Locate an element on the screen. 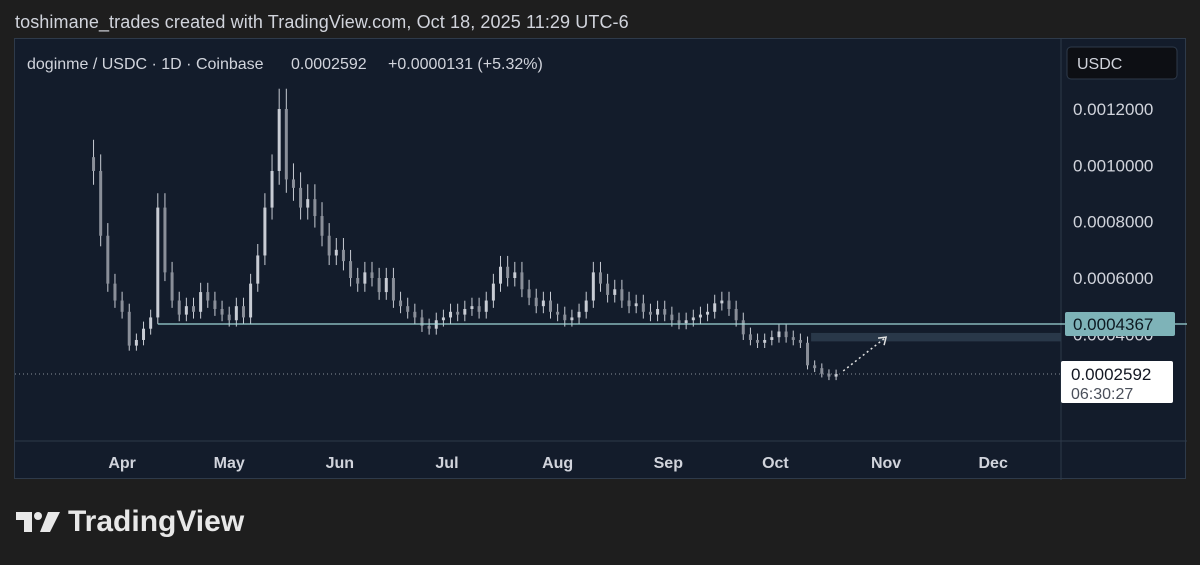 The width and height of the screenshot is (1200, 565). currency-button is located at coordinates (1122, 63).